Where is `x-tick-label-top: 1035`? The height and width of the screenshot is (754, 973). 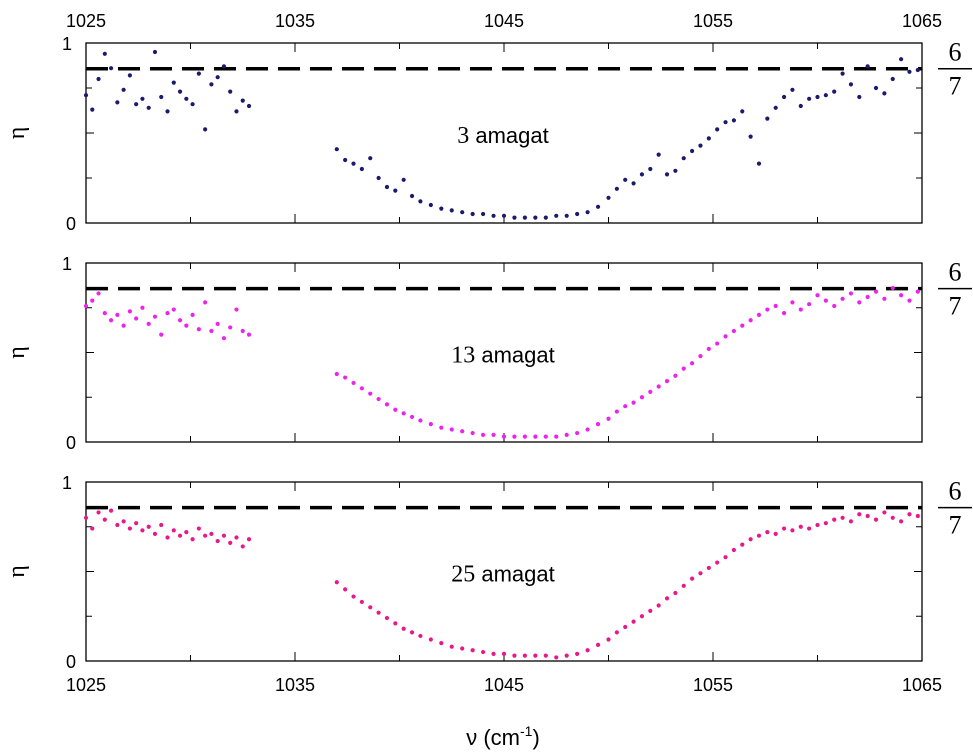 x-tick-label-top: 1035 is located at coordinates (295, 21).